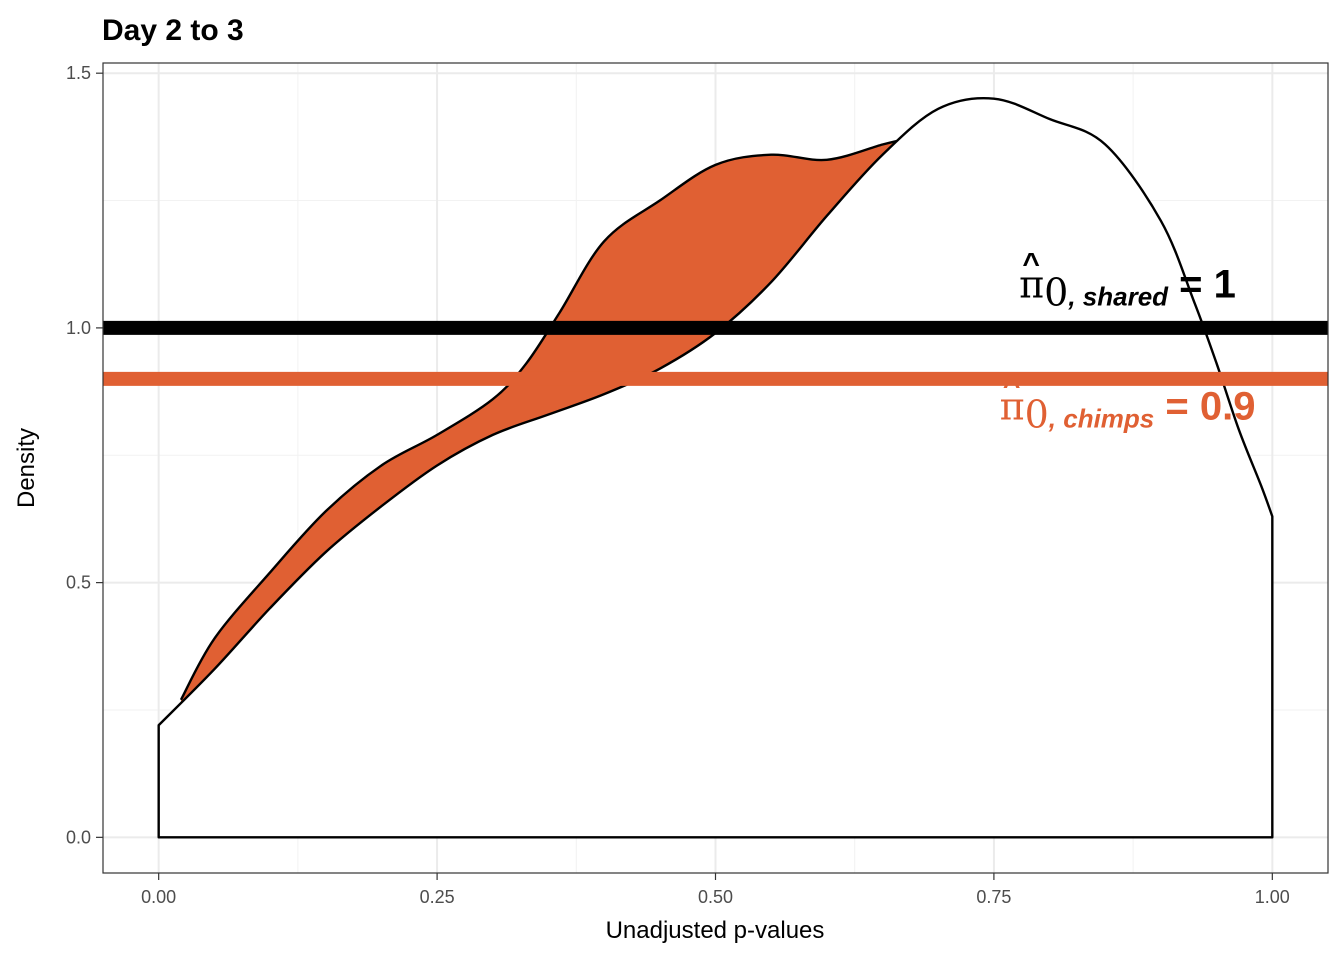 The height and width of the screenshot is (960, 1344). I want to click on annotation-1: π0, chimps = 0.9, so click(1128, 411).